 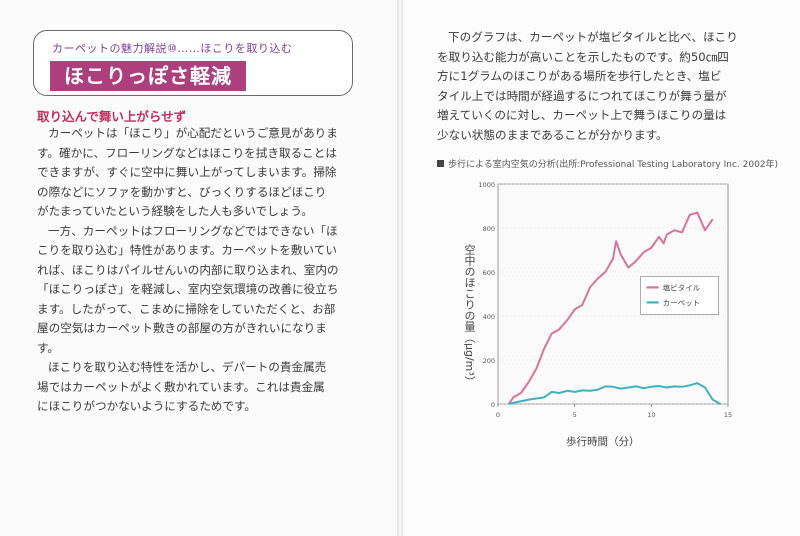 What do you see at coordinates (148, 76) in the screenshot?
I see `page-title: ほこりっぽさ軽減` at bounding box center [148, 76].